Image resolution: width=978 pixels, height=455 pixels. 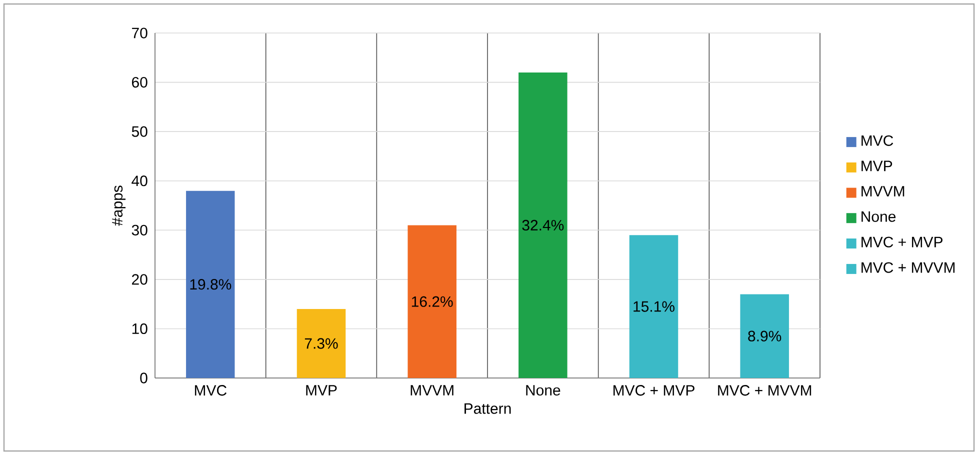 I want to click on legend-label: MVC, so click(x=878, y=140).